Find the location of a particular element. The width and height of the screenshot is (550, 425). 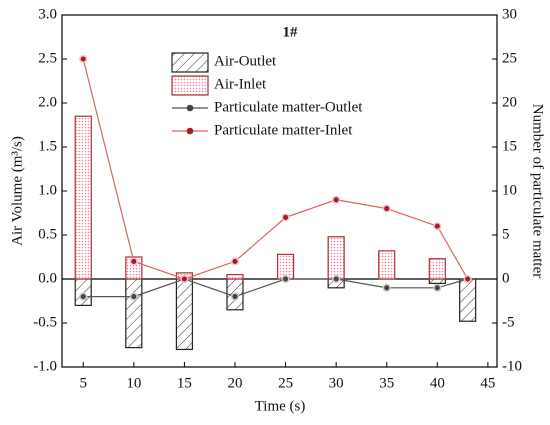

legend-label: Particulate matter-Inlet is located at coordinates (283, 130).